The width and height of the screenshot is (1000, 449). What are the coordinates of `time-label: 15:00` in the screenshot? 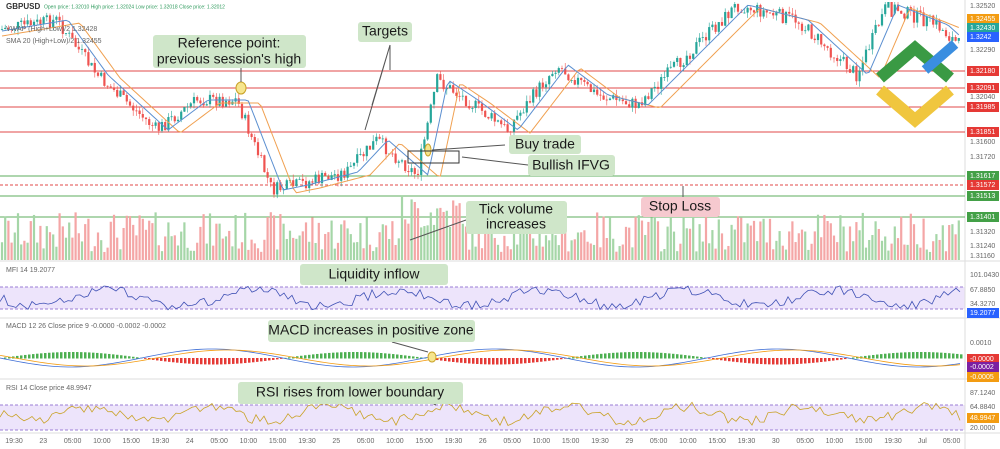 It's located at (131, 441).